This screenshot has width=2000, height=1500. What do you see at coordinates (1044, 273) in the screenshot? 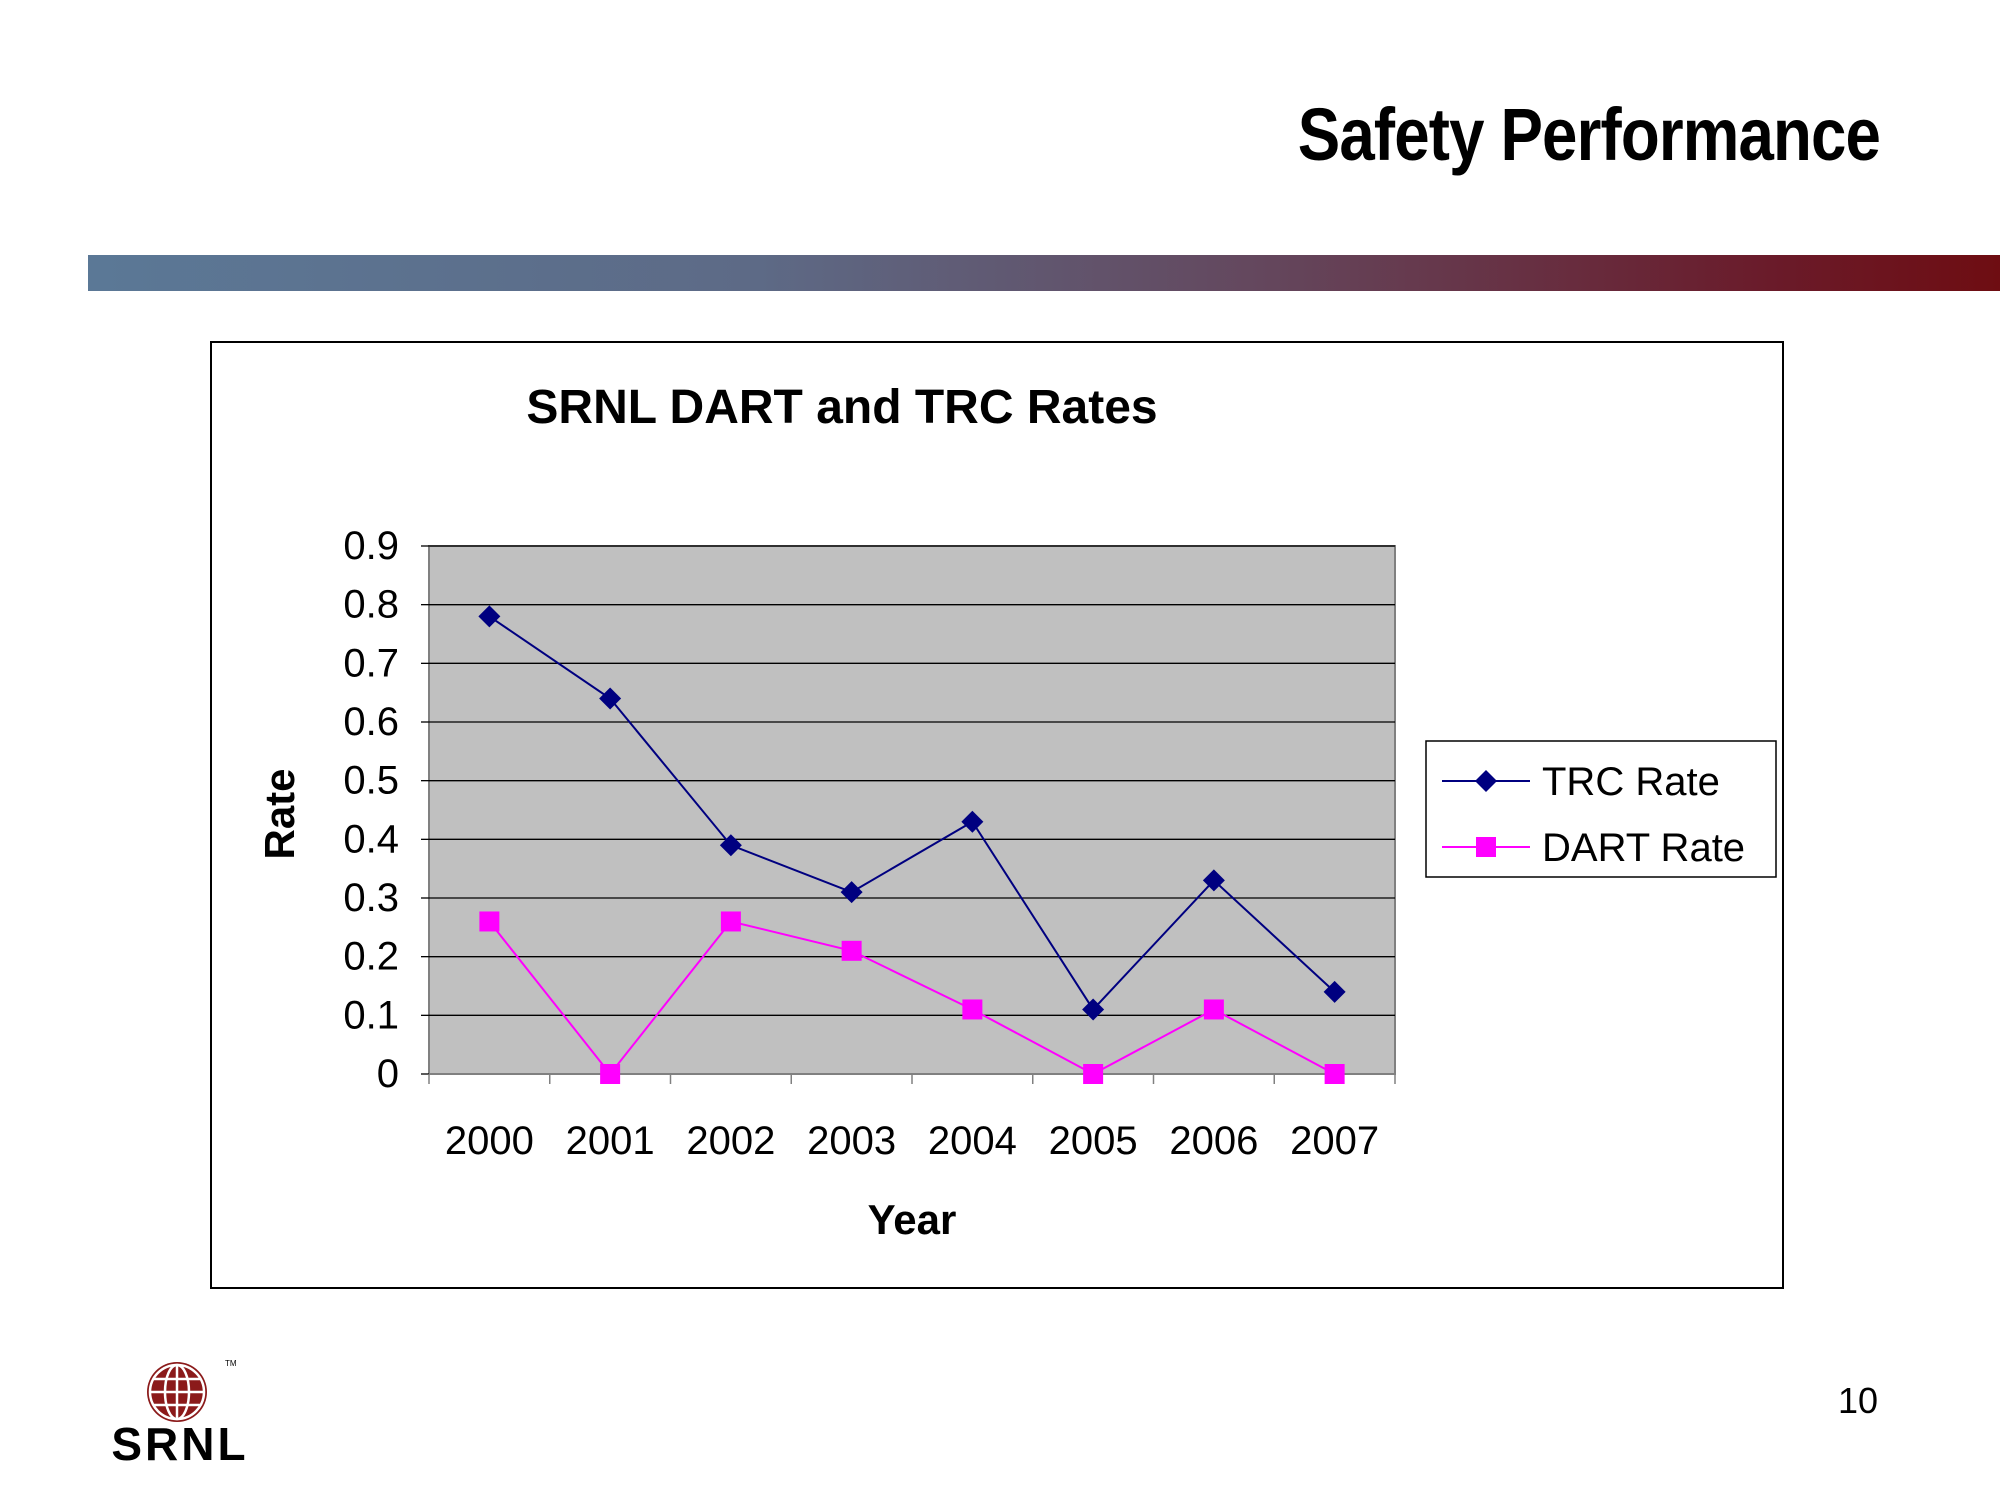
I see `title-divider-bar` at bounding box center [1044, 273].